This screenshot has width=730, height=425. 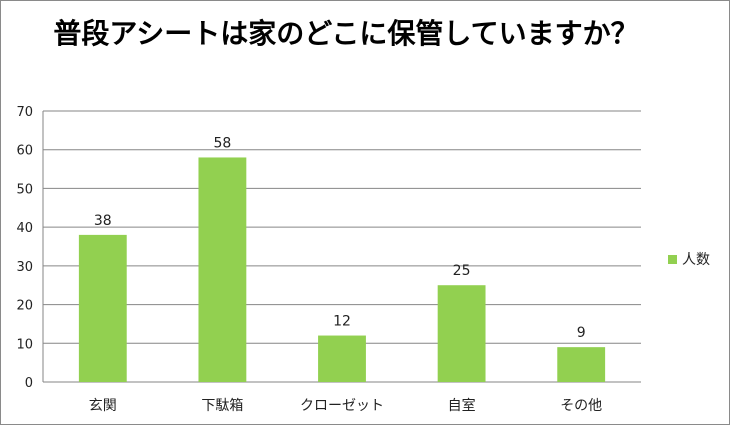 I want to click on y-tick-label: 30, so click(x=24, y=267).